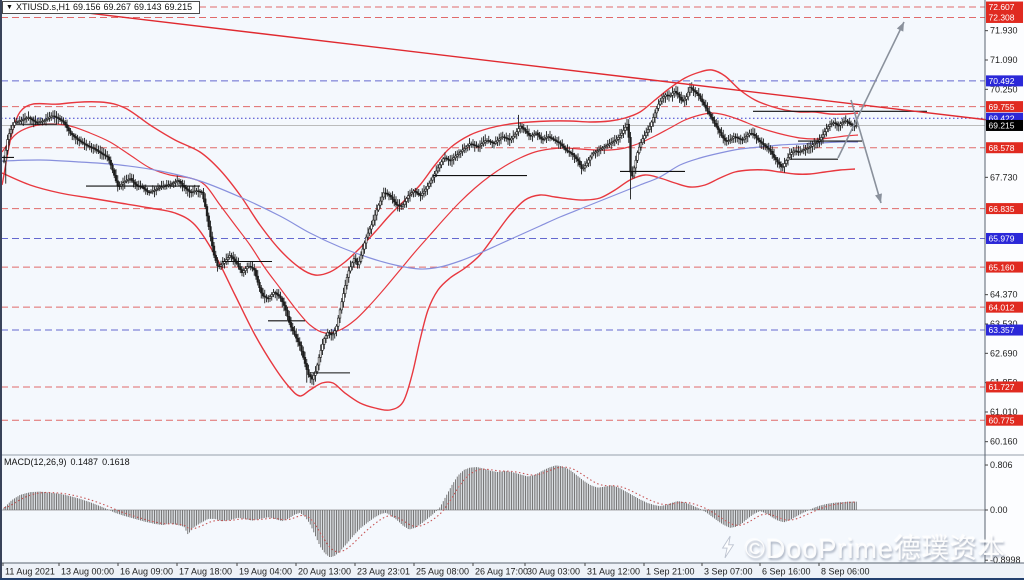 The image size is (1024, 580). Describe the element at coordinates (9, 7) in the screenshot. I see `collapse-arrow-icon: ▼` at that location.